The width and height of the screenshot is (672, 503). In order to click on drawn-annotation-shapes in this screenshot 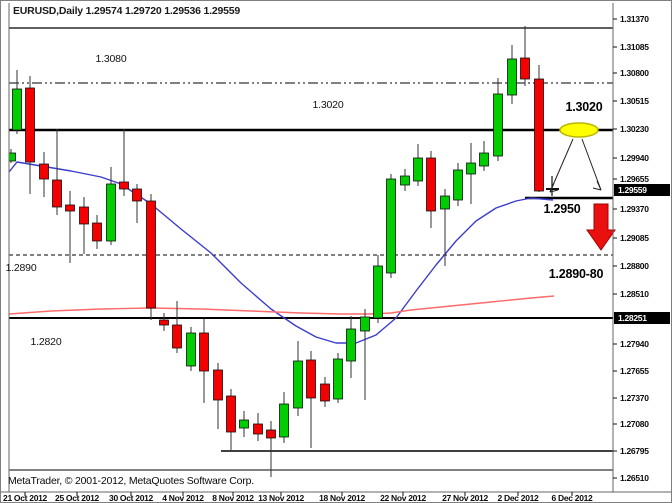, I will do `click(582, 186)`.